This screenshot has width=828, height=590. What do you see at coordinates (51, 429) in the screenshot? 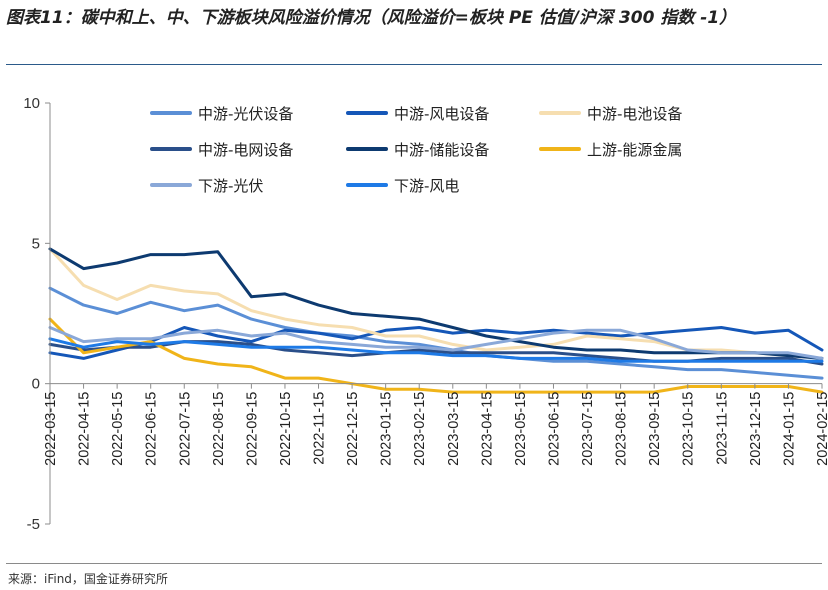
I see `x-tick-label: 2022-03-15` at bounding box center [51, 429].